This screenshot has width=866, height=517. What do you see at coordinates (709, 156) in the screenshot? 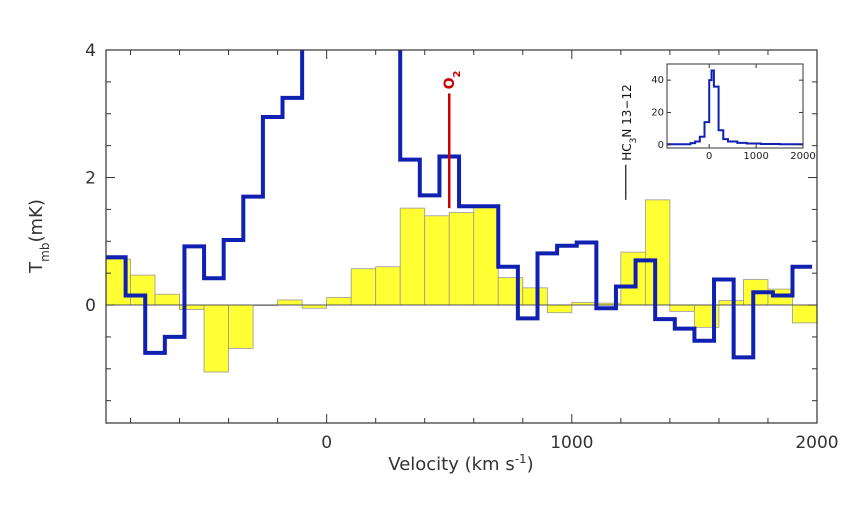
I see `inset-x-tick-label: 0` at bounding box center [709, 156].